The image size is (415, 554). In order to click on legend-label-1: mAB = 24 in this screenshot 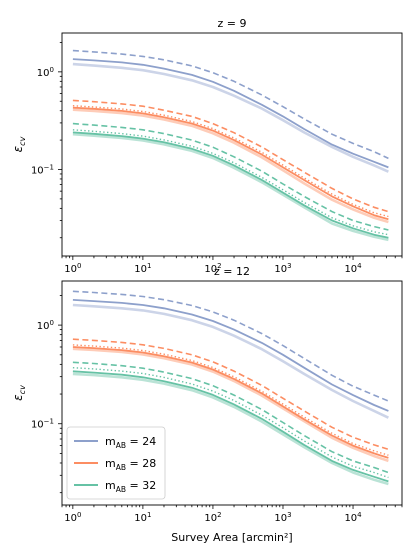, I will do `click(130, 442)`.